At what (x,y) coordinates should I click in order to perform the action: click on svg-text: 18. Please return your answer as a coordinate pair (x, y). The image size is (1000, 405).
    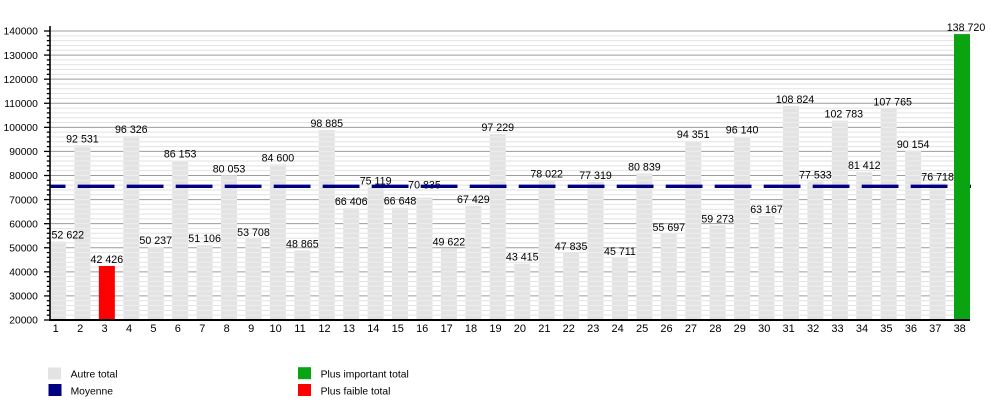
    Looking at the image, I should click on (471, 329).